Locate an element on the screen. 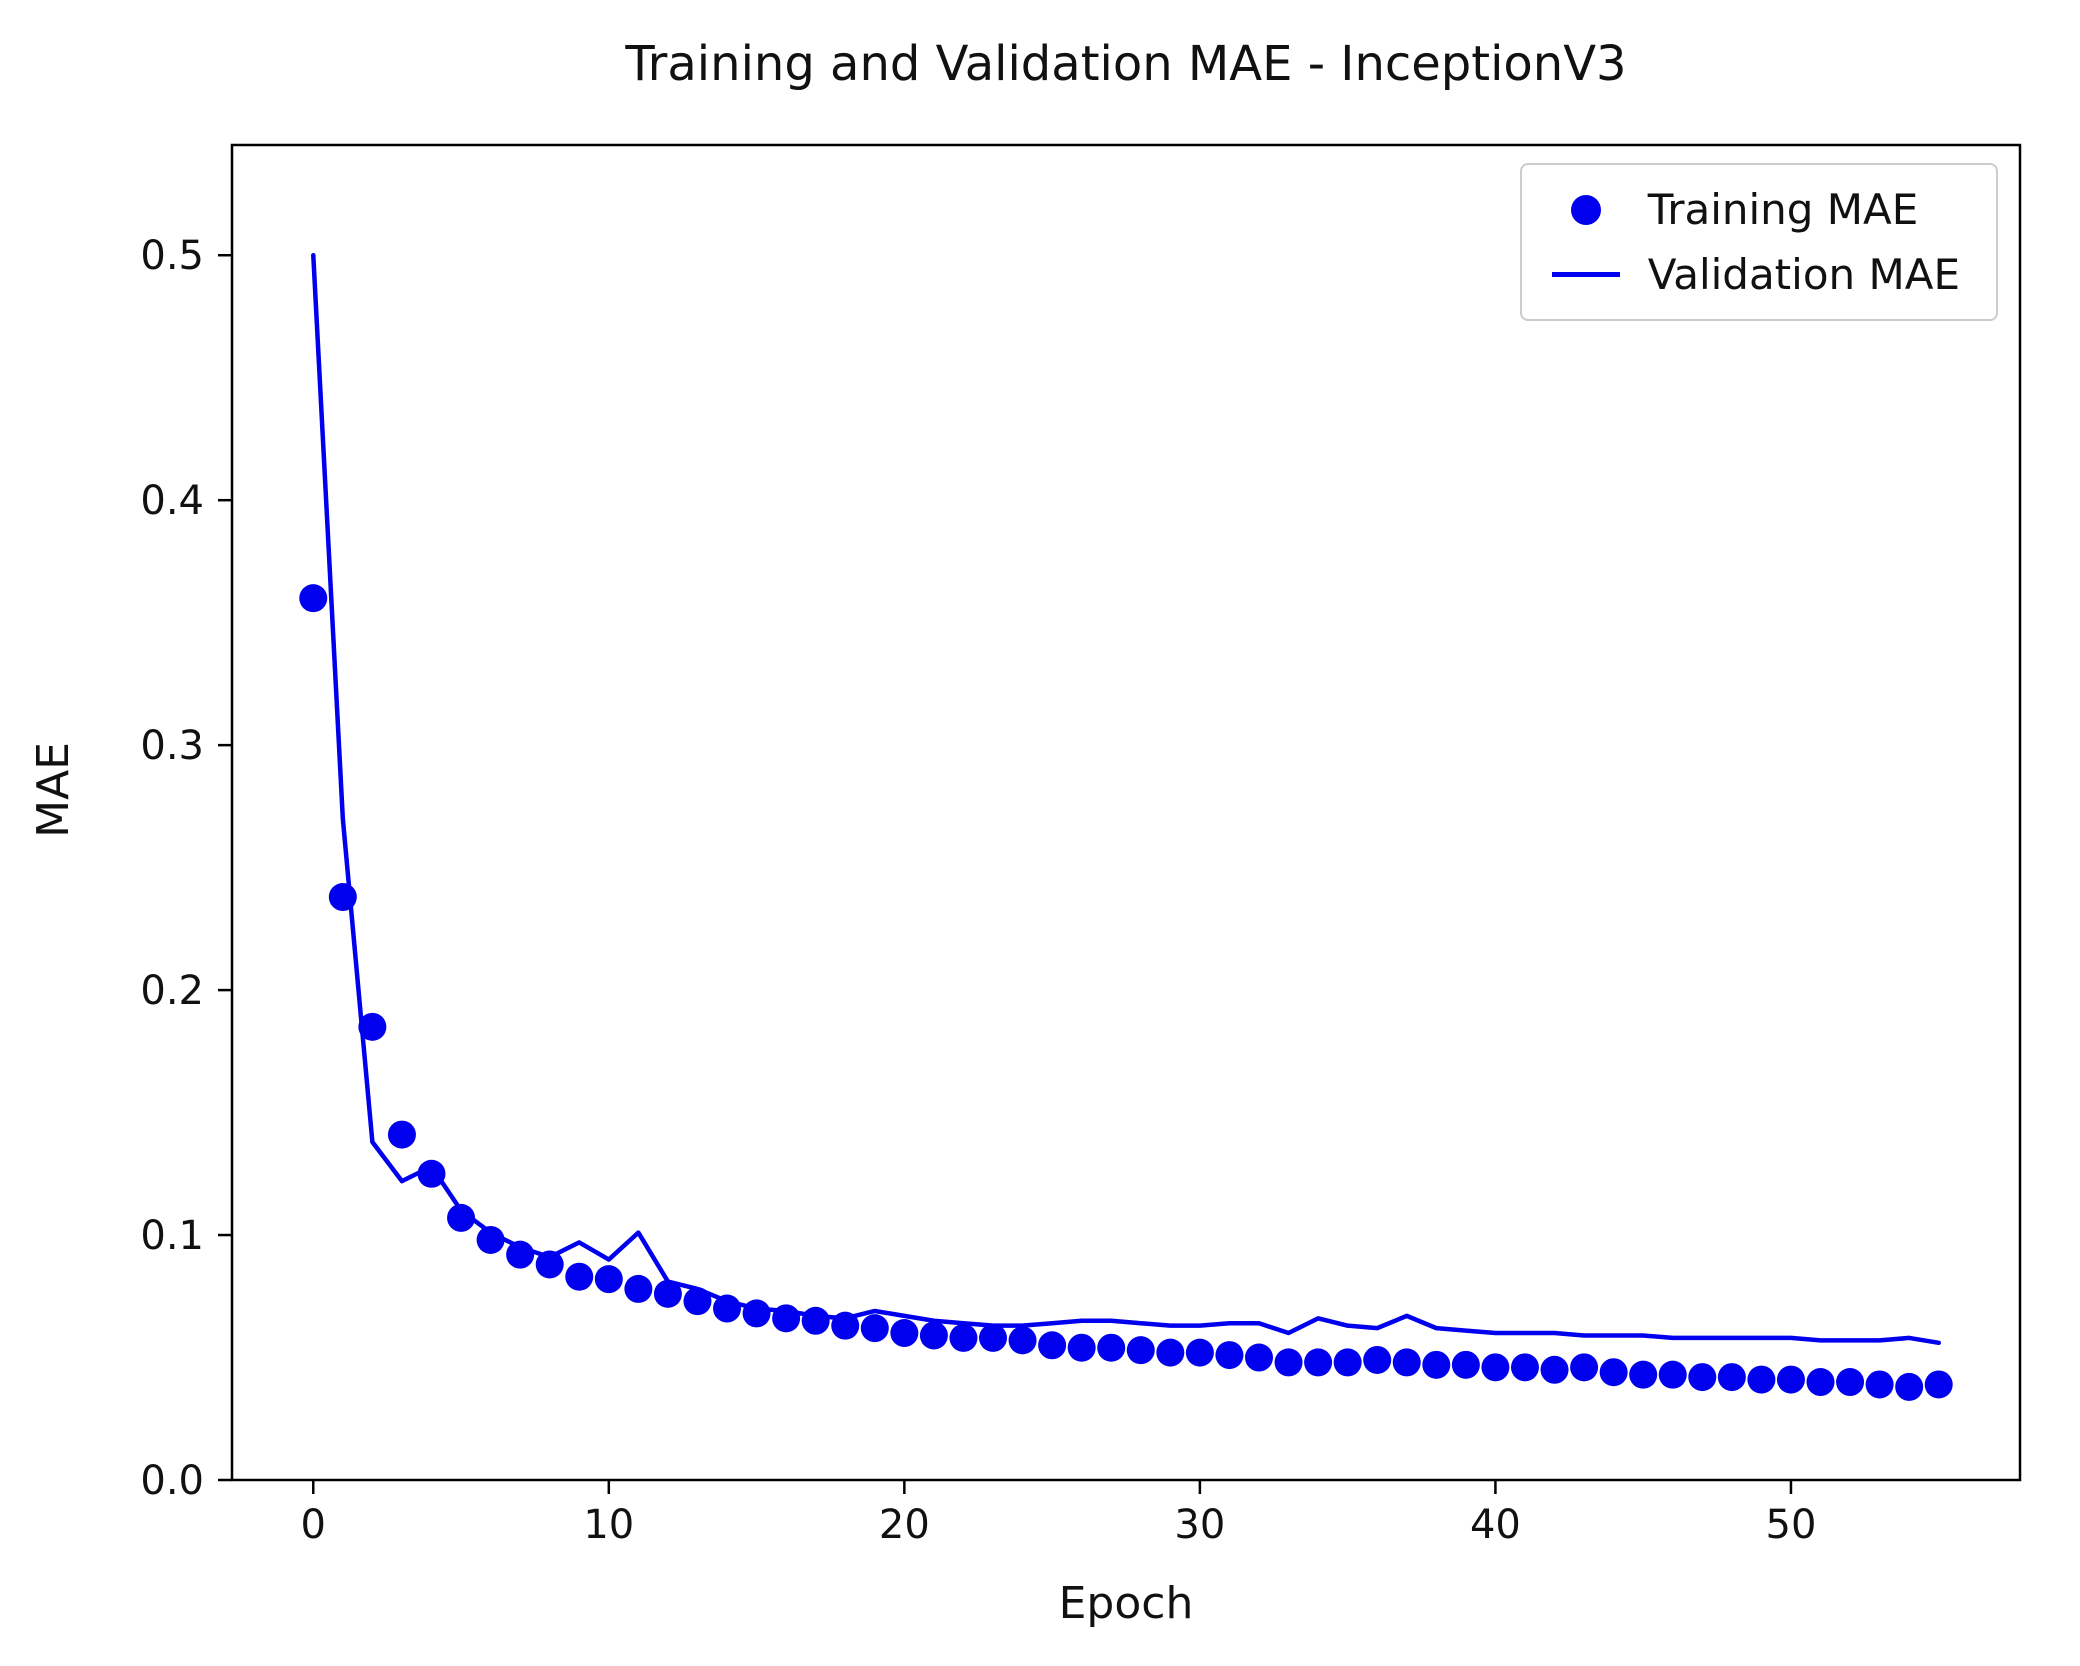 Image resolution: width=2080 pixels, height=1666 pixels. y-tick-label: 0.3 is located at coordinates (172, 746).